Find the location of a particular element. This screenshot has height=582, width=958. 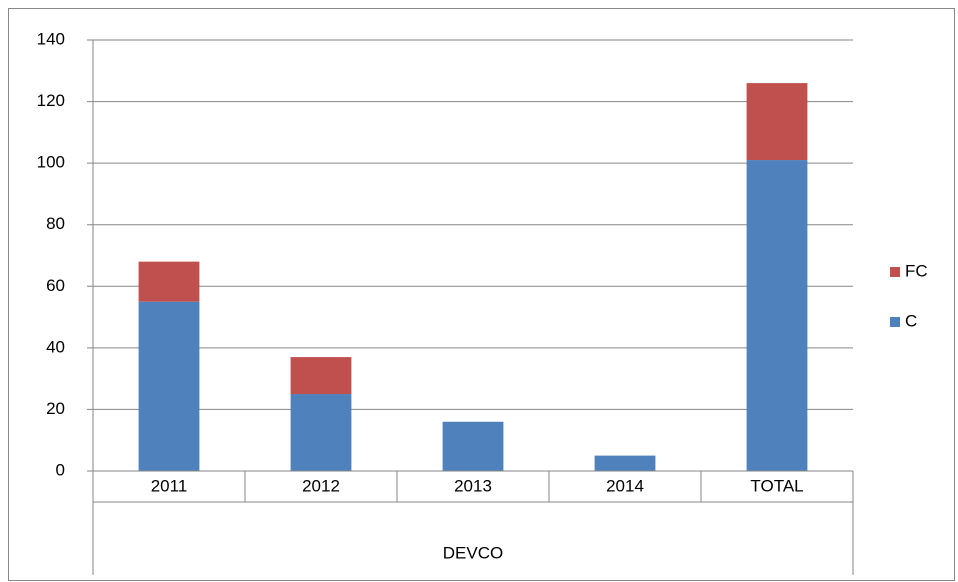

y-tick-label: 140 is located at coordinates (51, 38).